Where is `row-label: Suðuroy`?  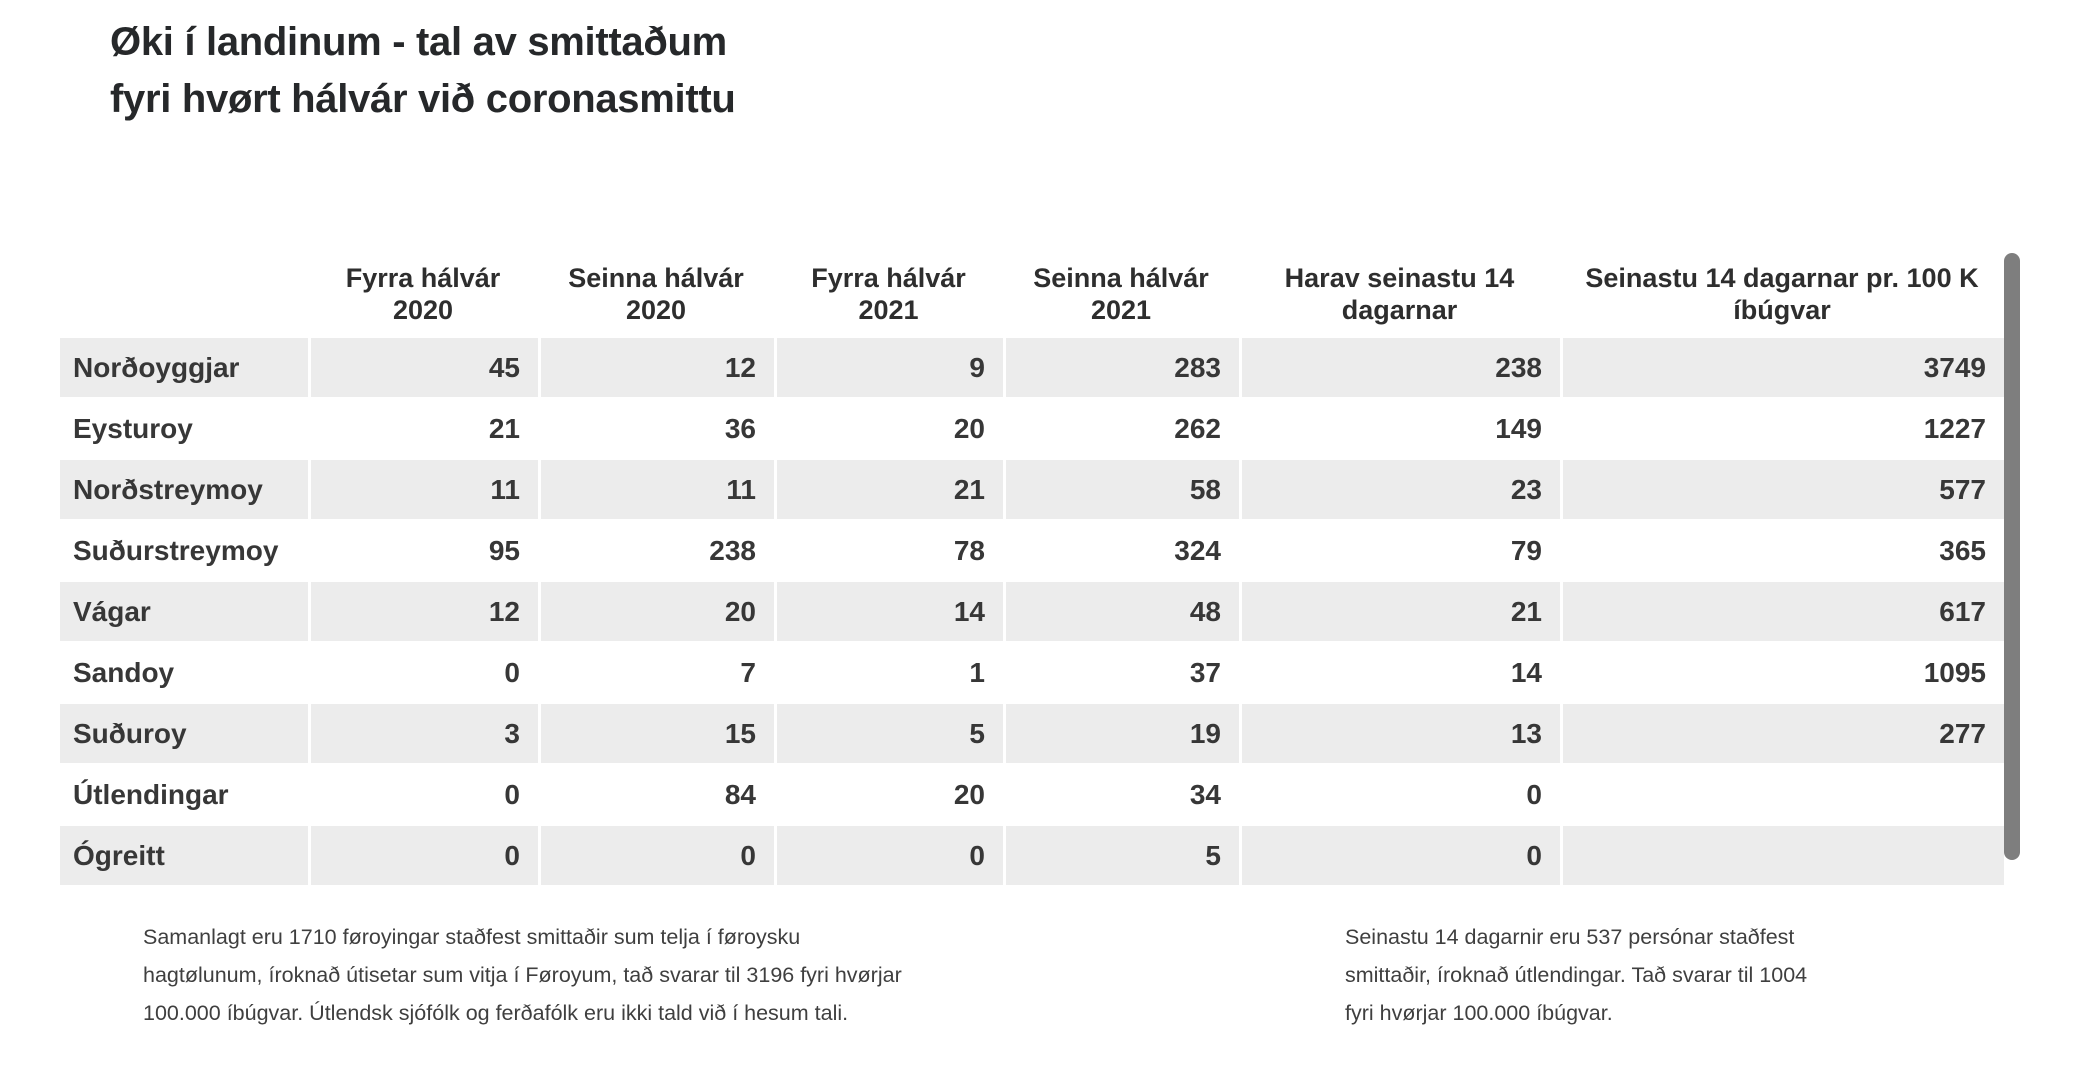 row-label: Suðuroy is located at coordinates (184, 732).